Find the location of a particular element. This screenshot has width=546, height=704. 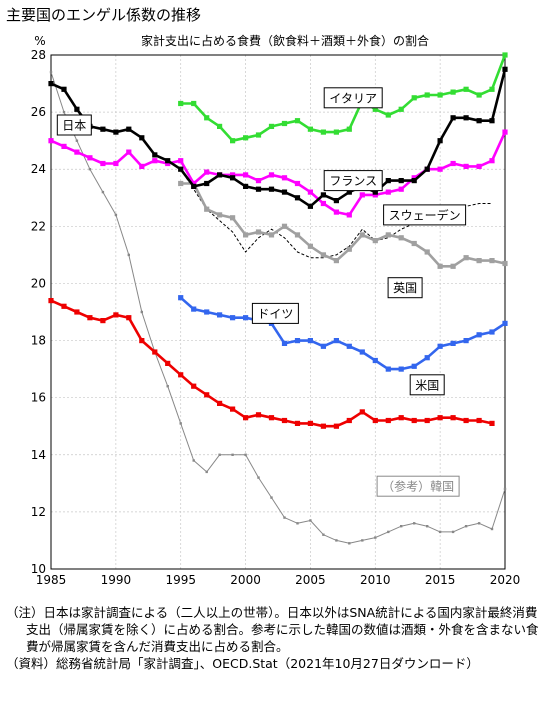

series-line is located at coordinates (342, 333).